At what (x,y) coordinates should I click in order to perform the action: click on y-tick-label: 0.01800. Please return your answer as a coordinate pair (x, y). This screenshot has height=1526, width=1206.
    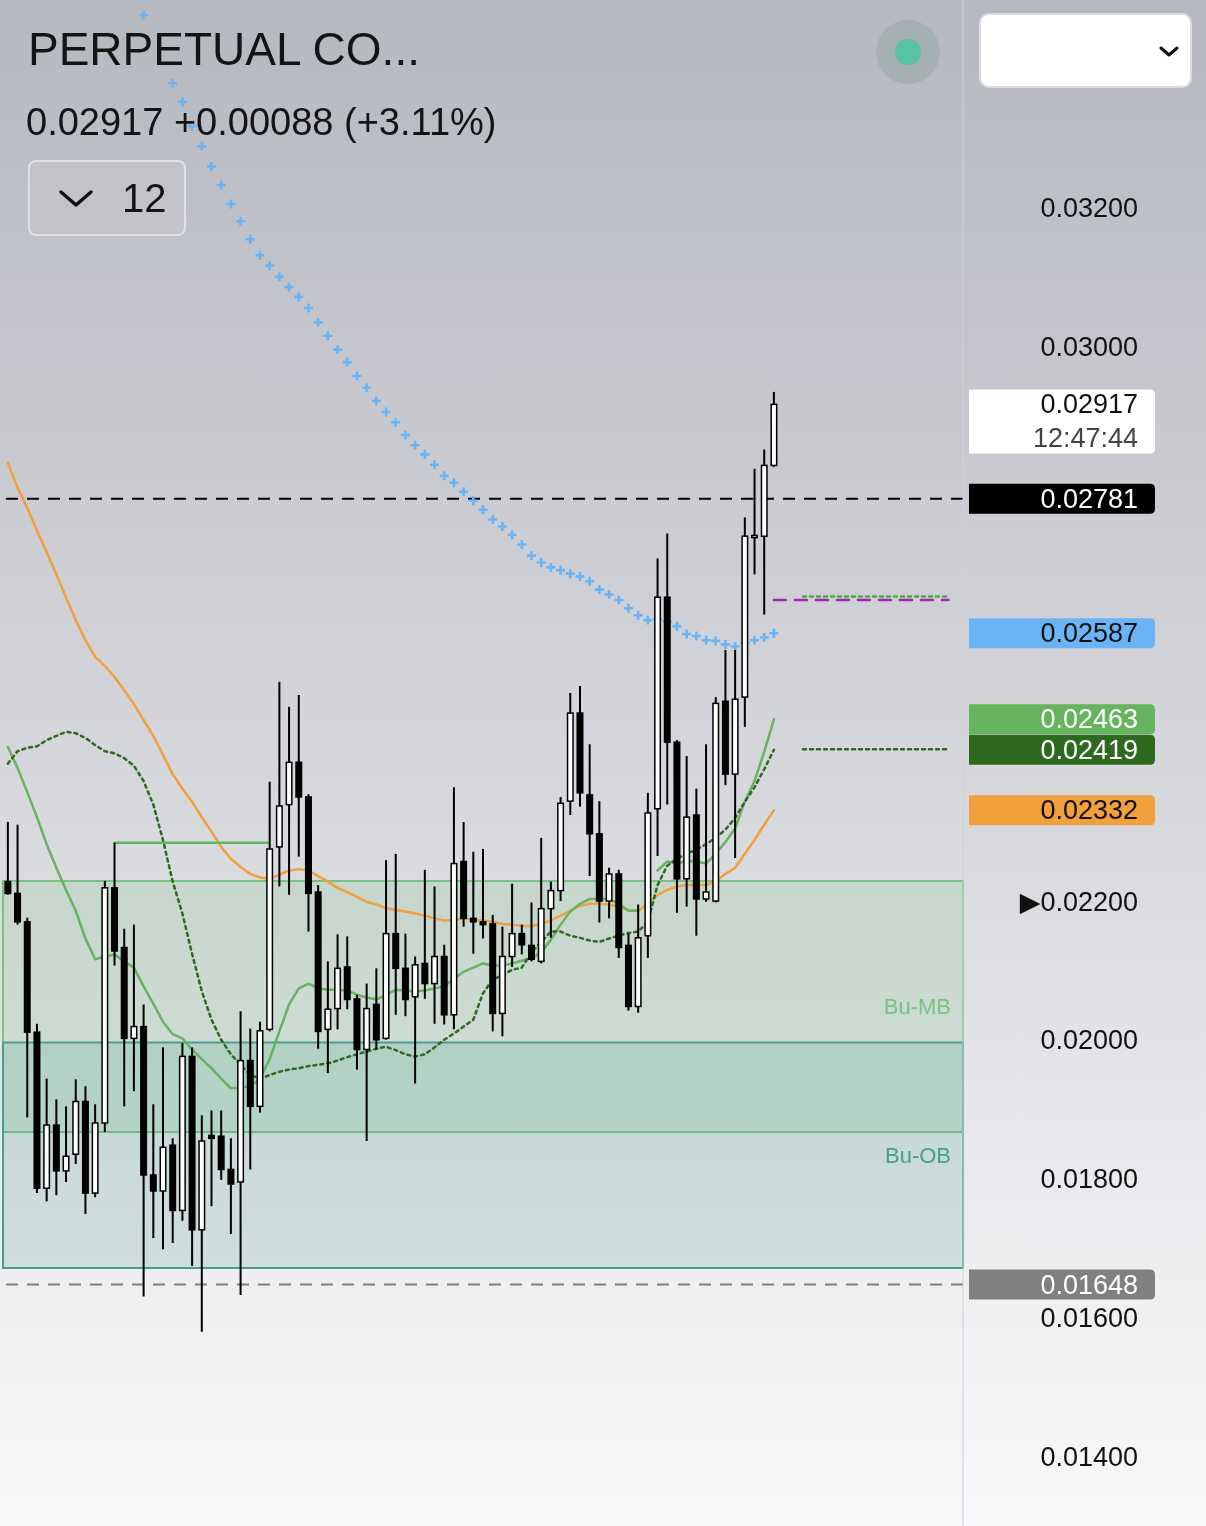
    Looking at the image, I should click on (1089, 1179).